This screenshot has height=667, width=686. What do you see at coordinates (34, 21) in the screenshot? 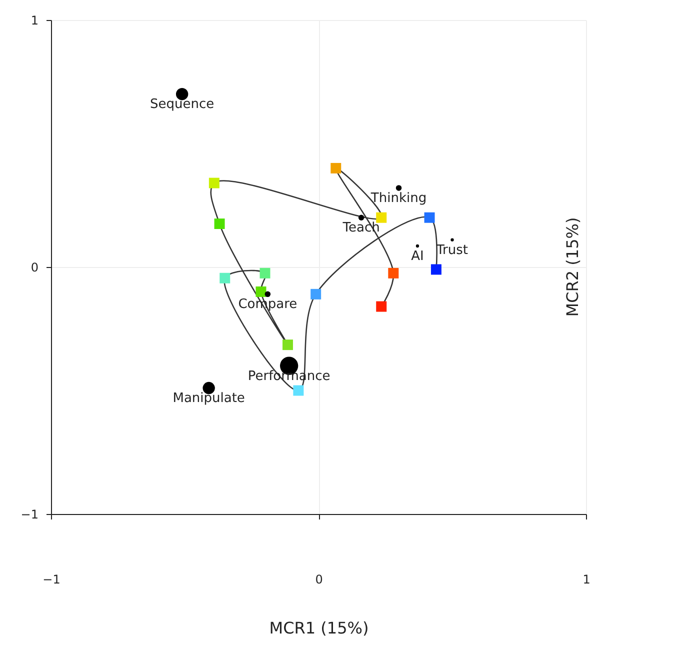
I see `y-tick-label: 1` at bounding box center [34, 21].